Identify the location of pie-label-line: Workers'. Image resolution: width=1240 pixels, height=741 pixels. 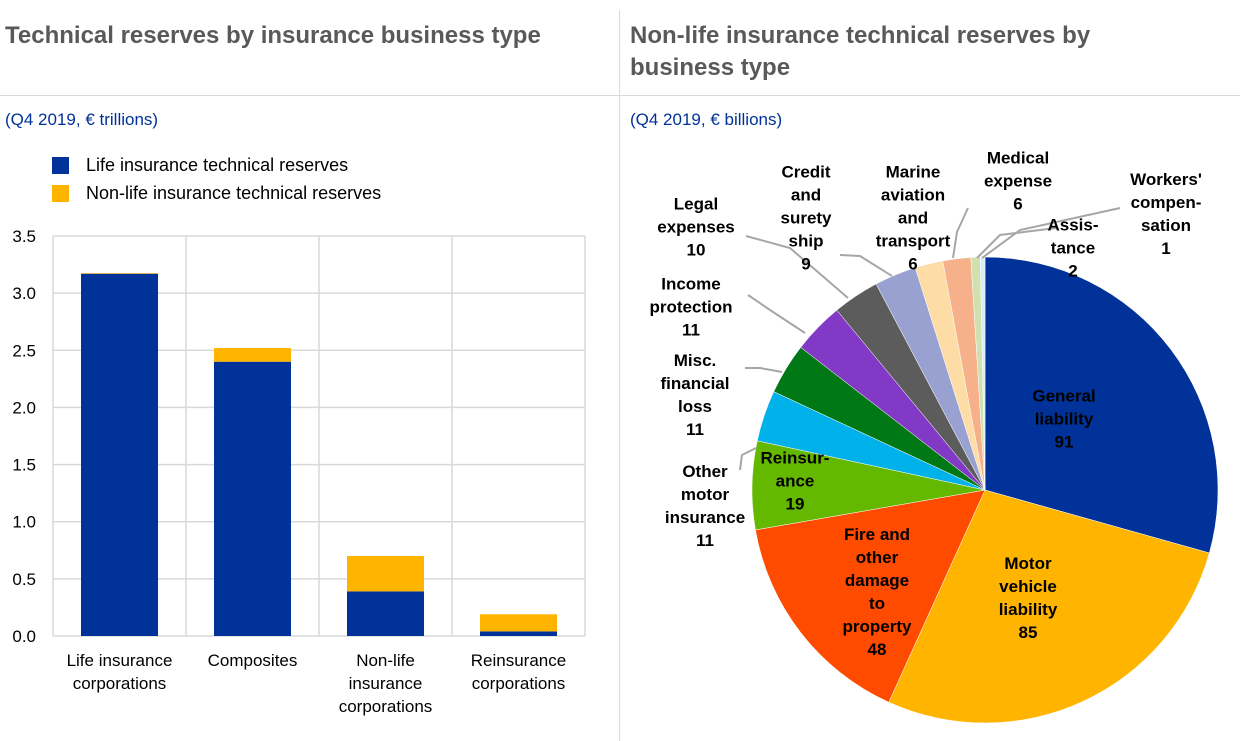
(1166, 179).